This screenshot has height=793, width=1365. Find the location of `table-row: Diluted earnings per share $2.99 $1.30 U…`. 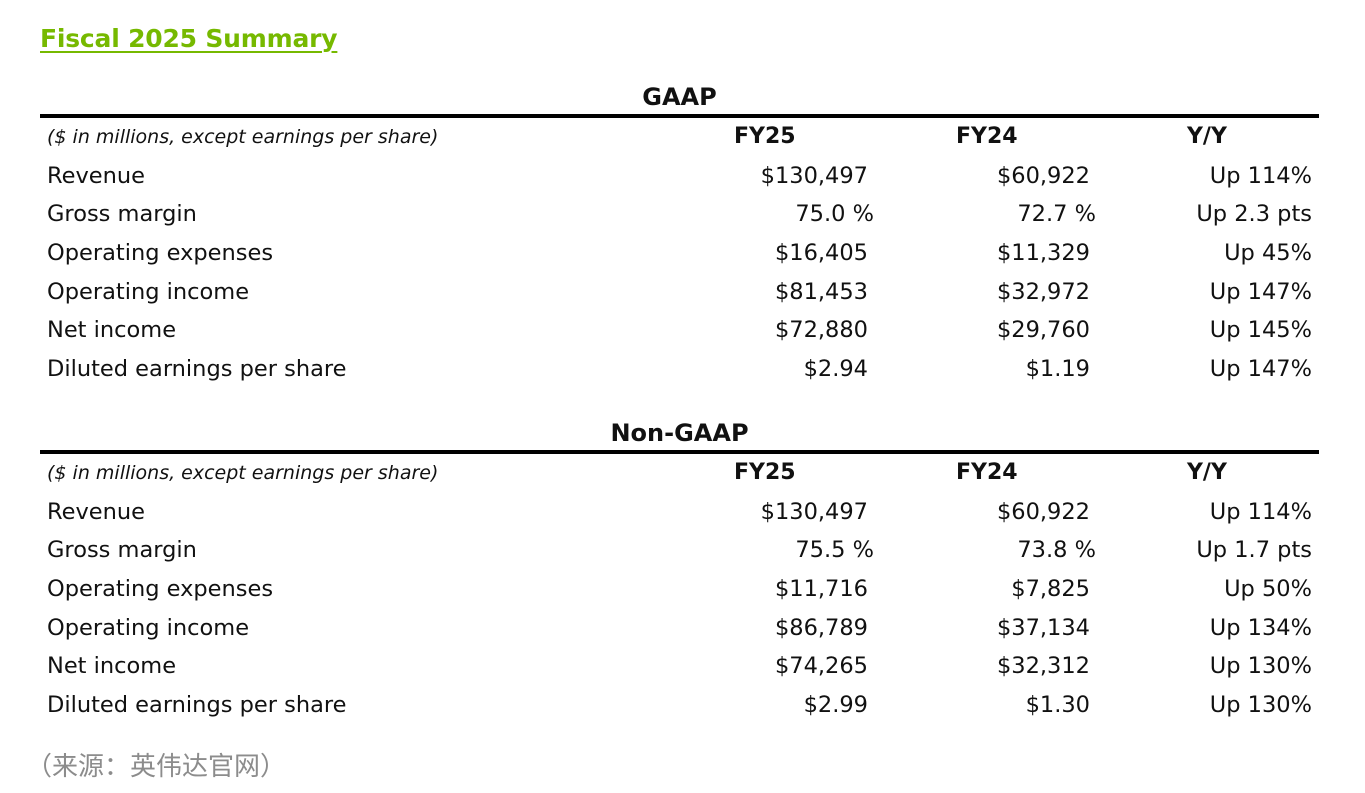

table-row: Diluted earnings per share $2.99 $1.30 U… is located at coordinates (679, 705).